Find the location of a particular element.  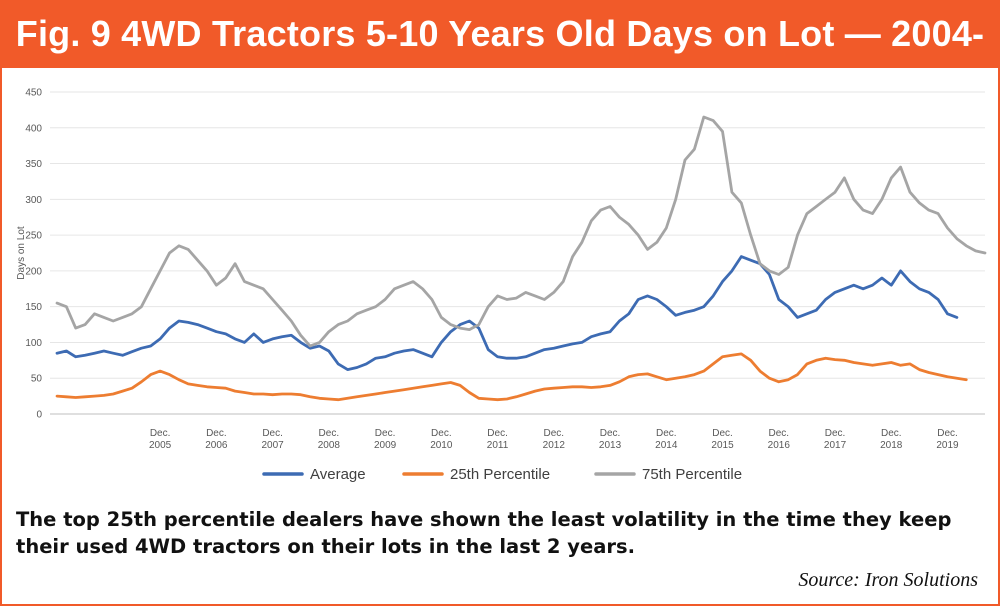

x-tick-label-year: 2017 is located at coordinates (835, 445).